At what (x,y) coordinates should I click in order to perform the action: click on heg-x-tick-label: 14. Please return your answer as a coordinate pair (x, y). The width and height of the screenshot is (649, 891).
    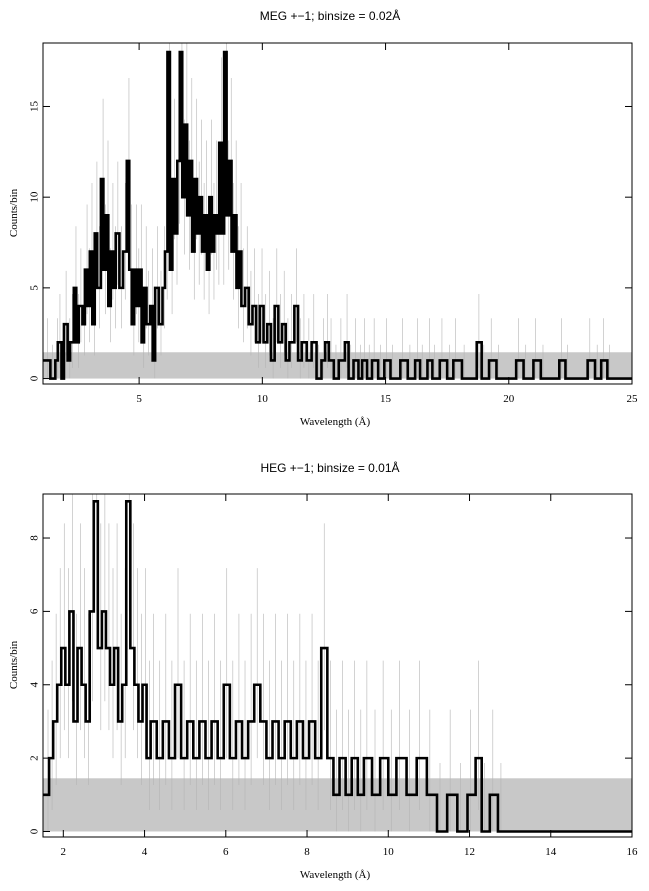
    Looking at the image, I should click on (551, 852).